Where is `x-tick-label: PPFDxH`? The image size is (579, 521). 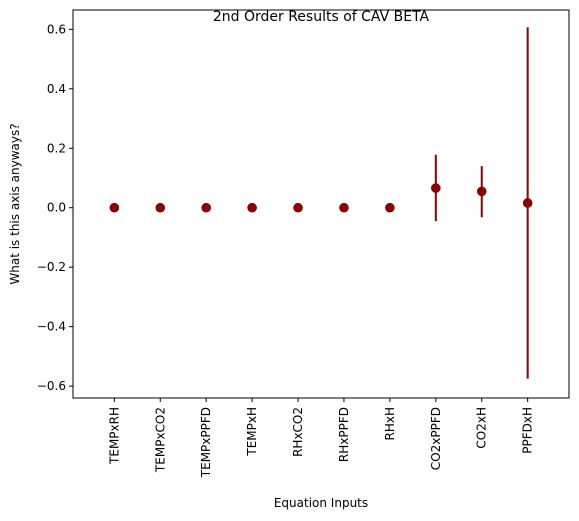 x-tick-label: PPFDxH is located at coordinates (528, 430).